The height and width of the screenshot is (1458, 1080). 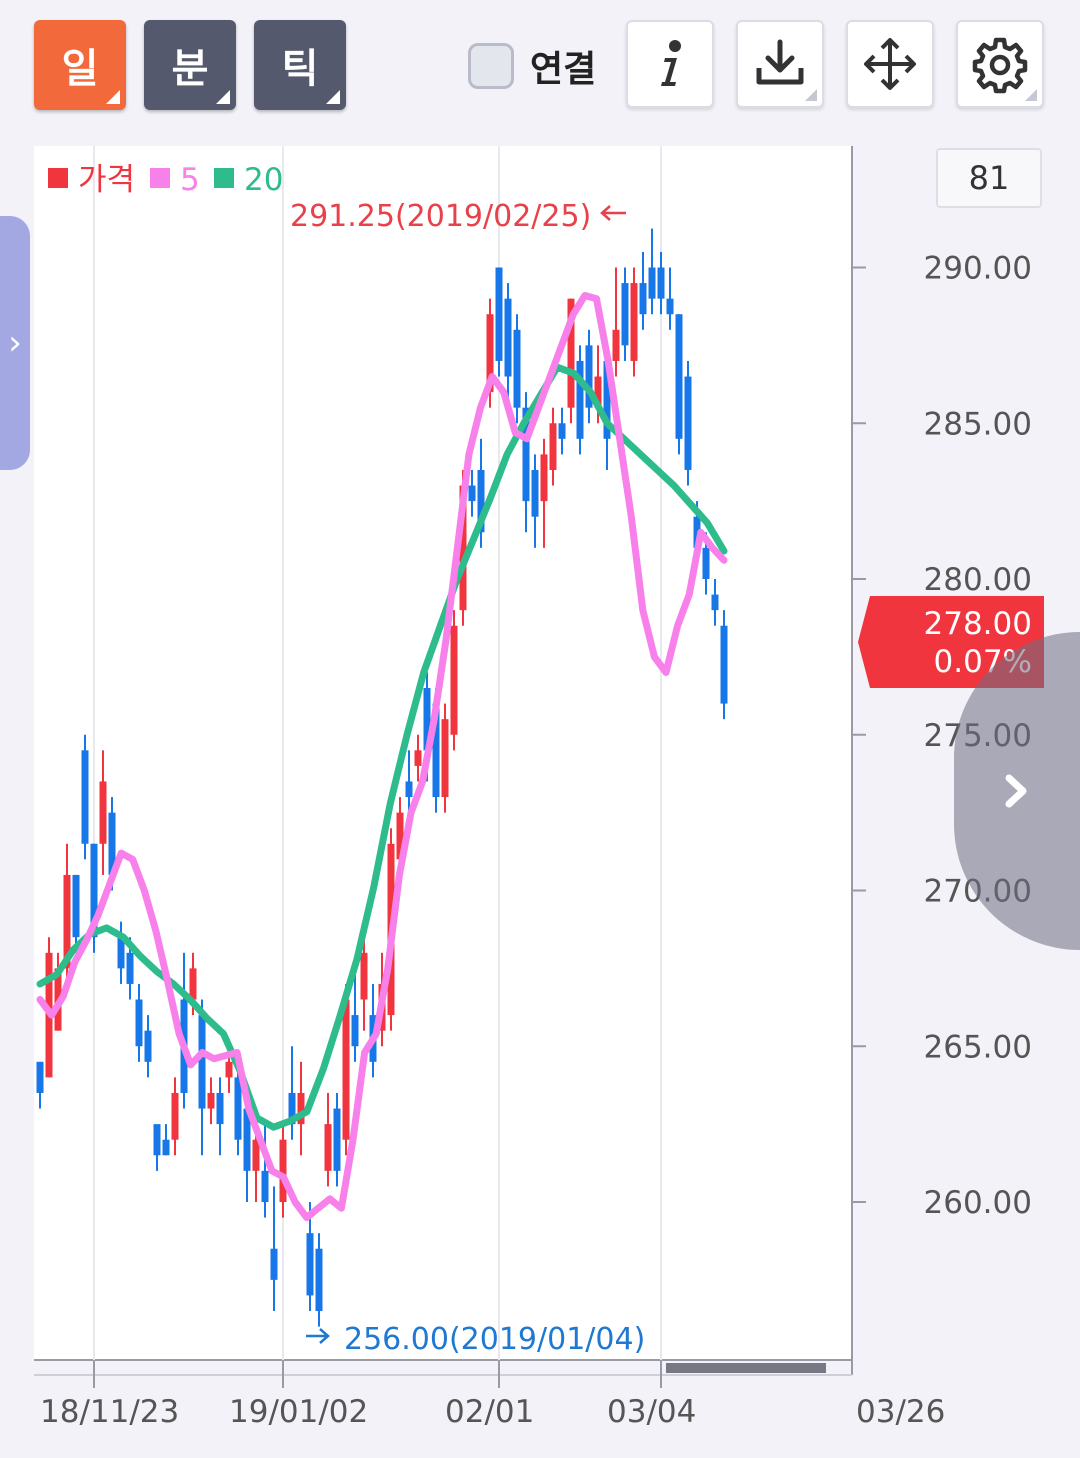 What do you see at coordinates (190, 180) in the screenshot?
I see `legend-label-ma5: 5` at bounding box center [190, 180].